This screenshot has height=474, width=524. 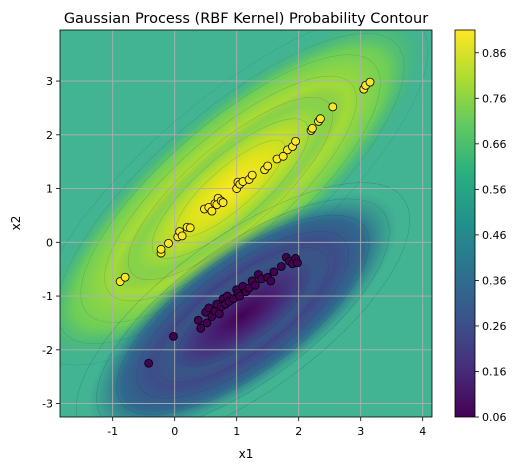 What do you see at coordinates (422, 431) in the screenshot?
I see `x-tick-label: 4` at bounding box center [422, 431].